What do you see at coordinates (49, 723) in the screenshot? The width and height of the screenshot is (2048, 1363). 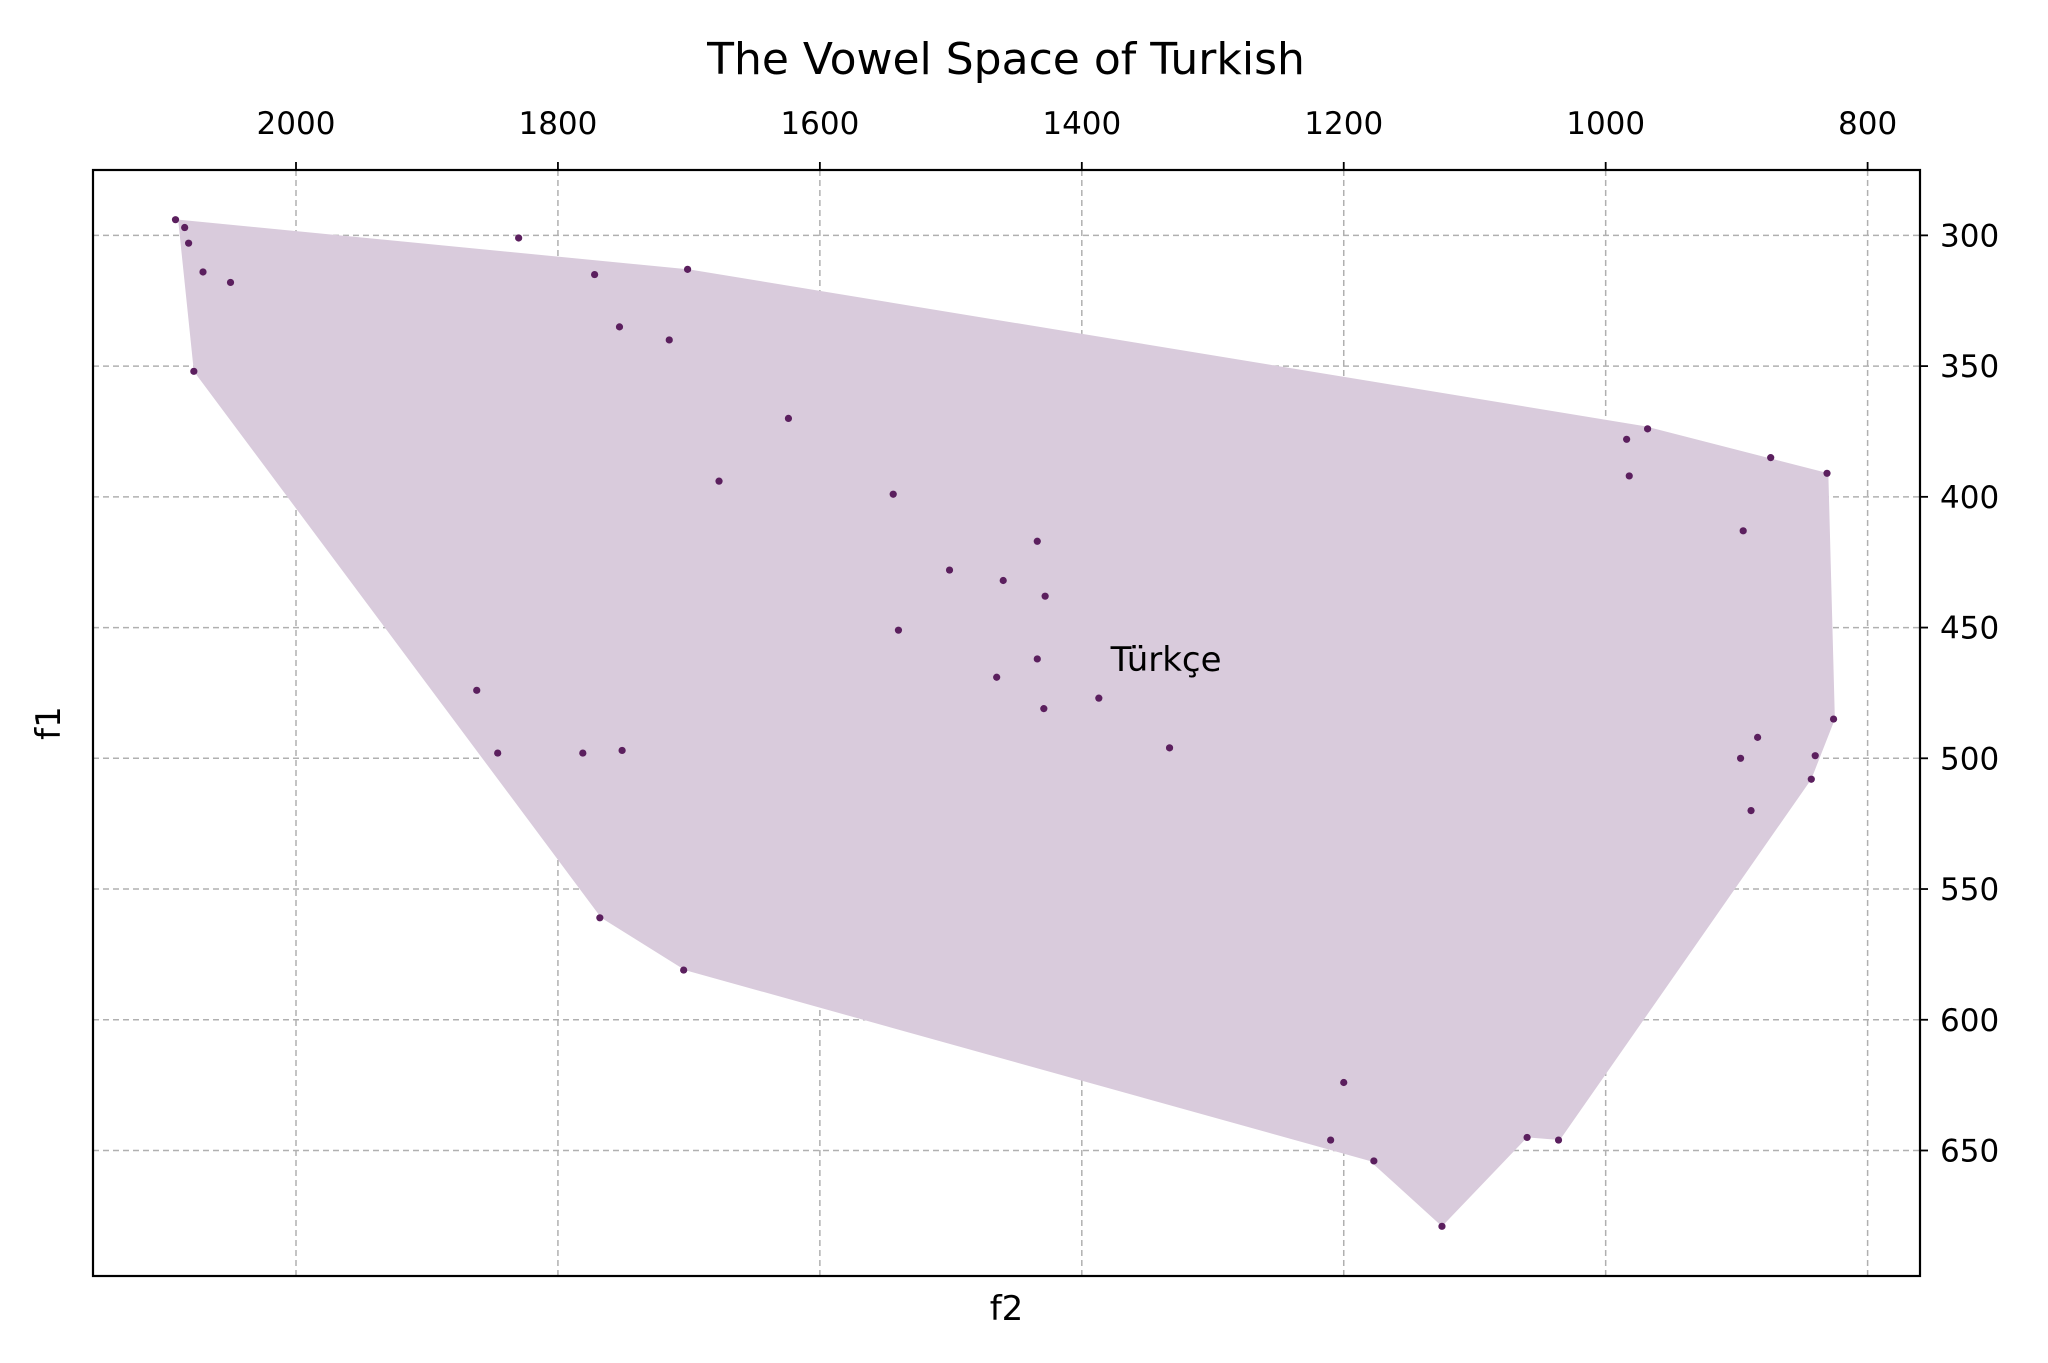 I see `y-axis-label: f1` at bounding box center [49, 723].